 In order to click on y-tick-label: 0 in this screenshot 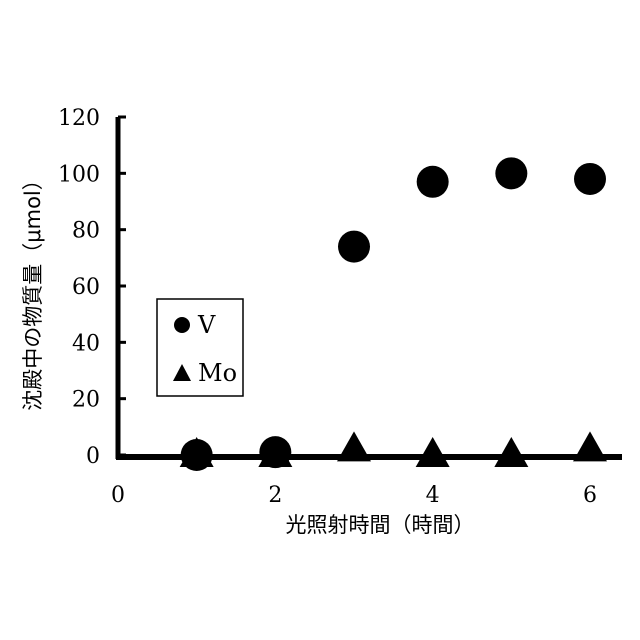, I will do `click(93, 456)`.